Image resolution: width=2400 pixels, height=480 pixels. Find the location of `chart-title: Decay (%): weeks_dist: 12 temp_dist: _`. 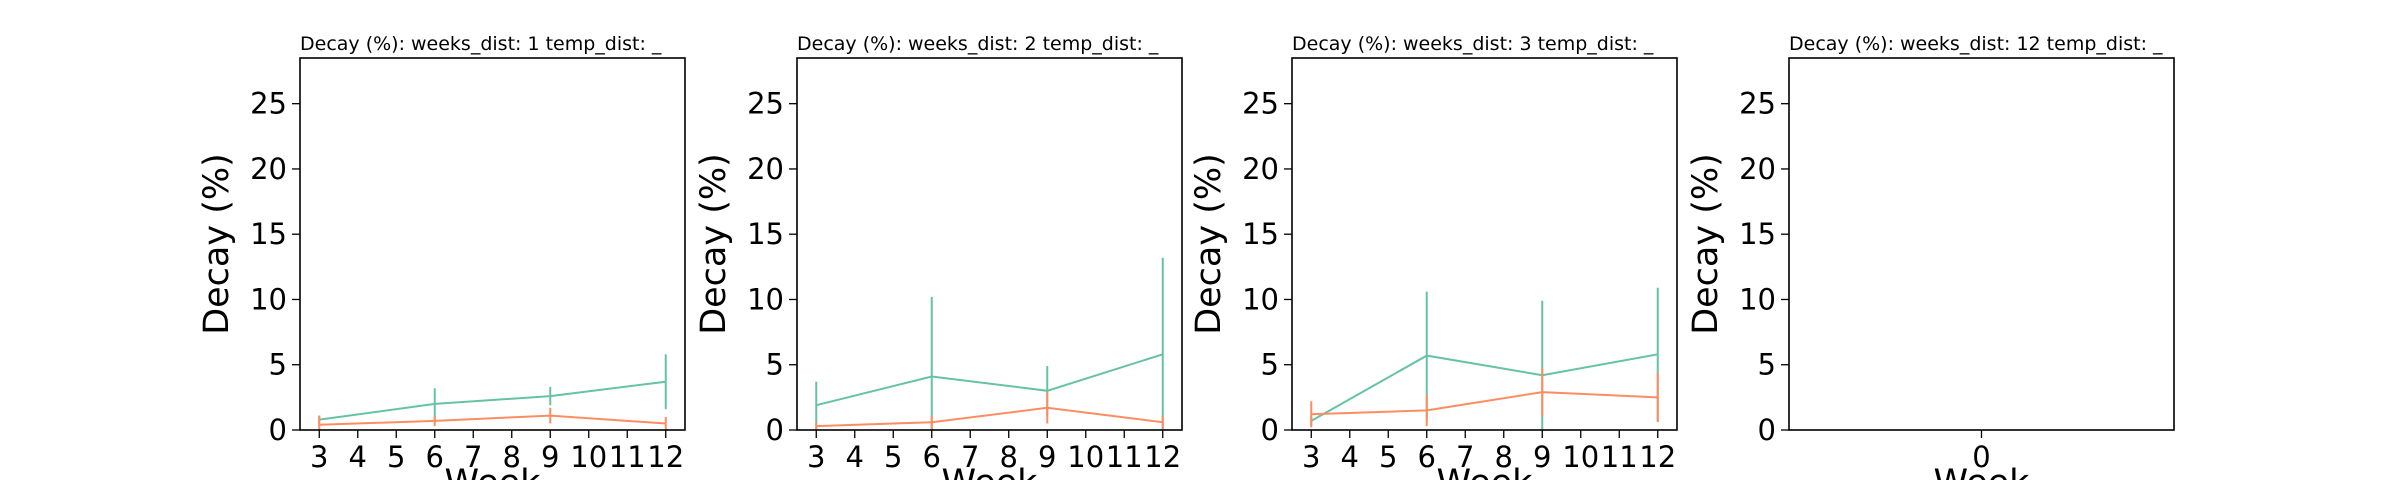

chart-title: Decay (%): weeks_dist: 12 temp_dist: _ is located at coordinates (1976, 44).